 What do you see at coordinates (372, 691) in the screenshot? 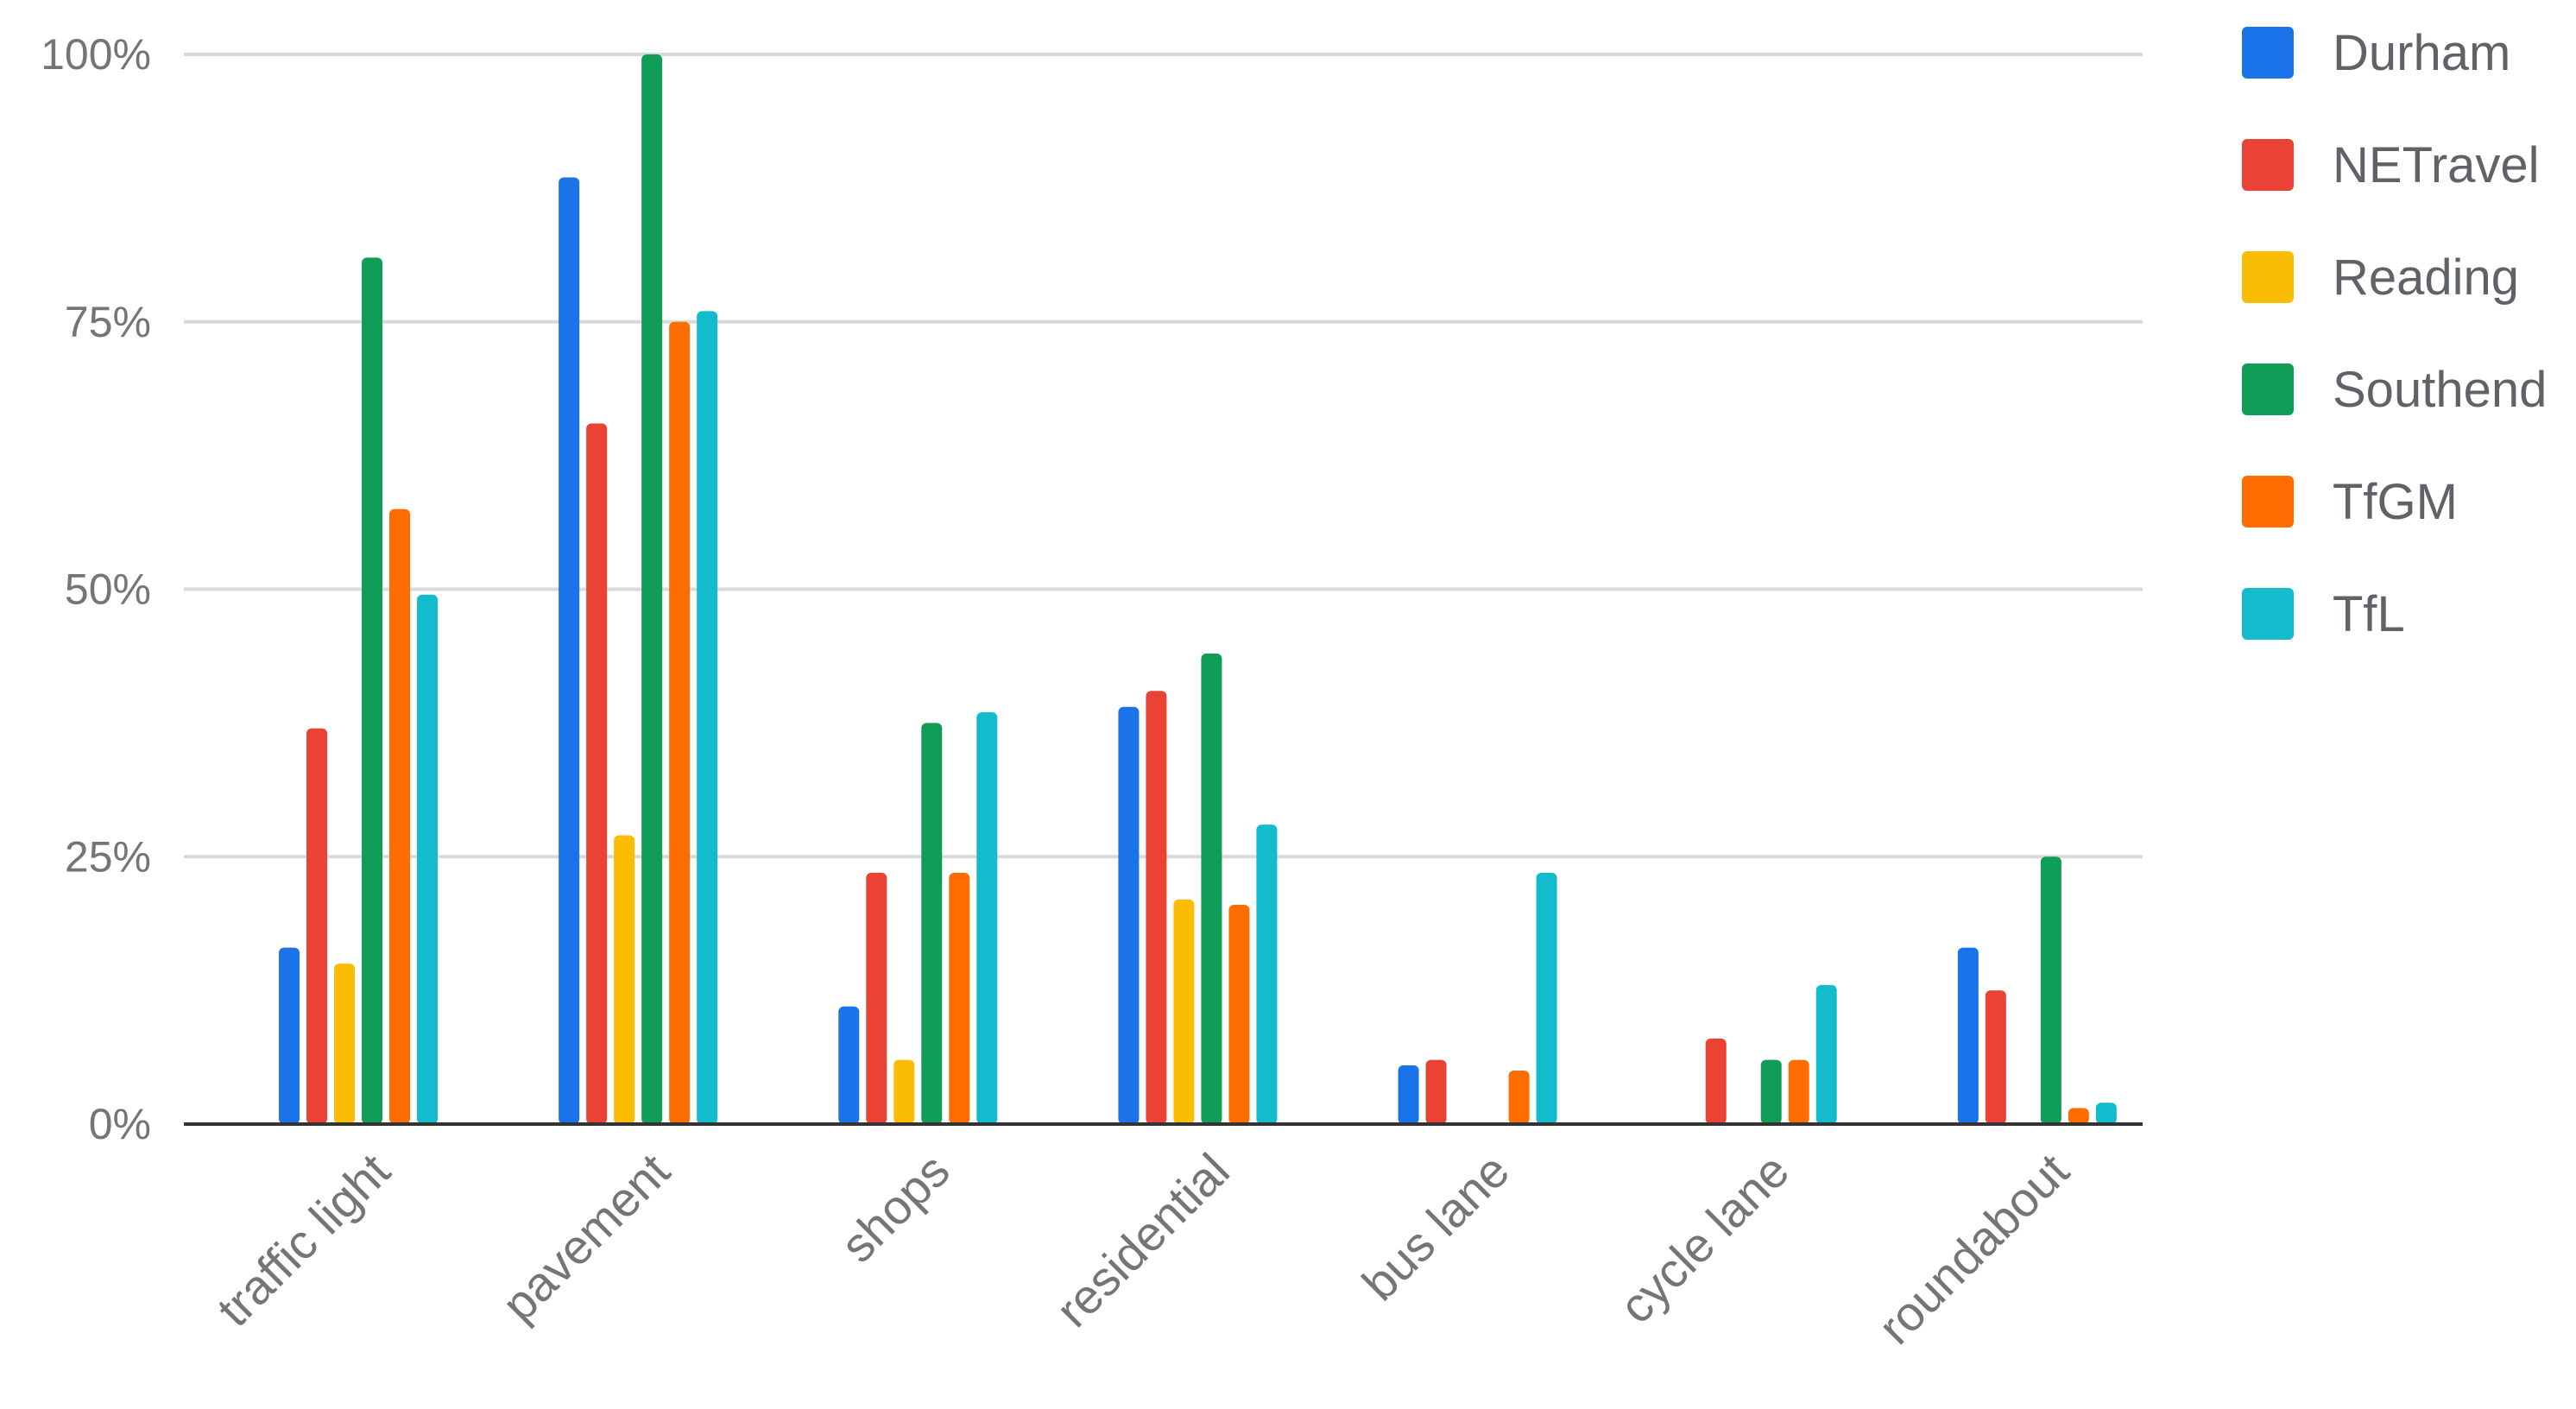
I see `bar-southend-traffic-light` at bounding box center [372, 691].